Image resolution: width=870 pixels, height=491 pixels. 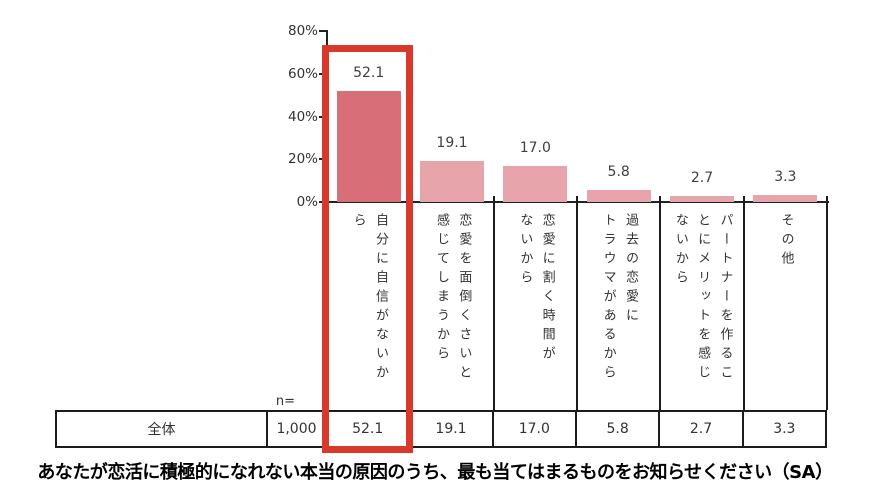 What do you see at coordinates (535, 147) in the screenshot?
I see `bar-value-label: 17.0` at bounding box center [535, 147].